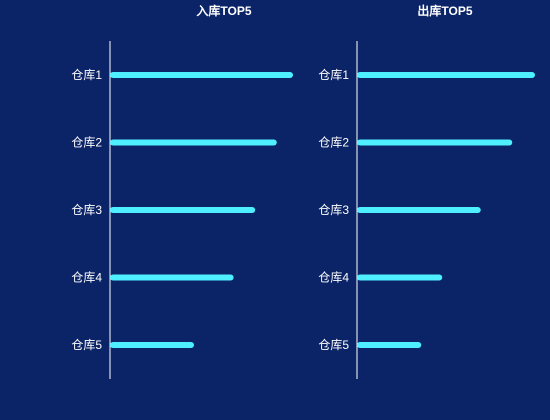 Image resolution: width=550 pixels, height=420 pixels. What do you see at coordinates (86, 74) in the screenshot?
I see `inbound-category-label: 仓库1` at bounding box center [86, 74].